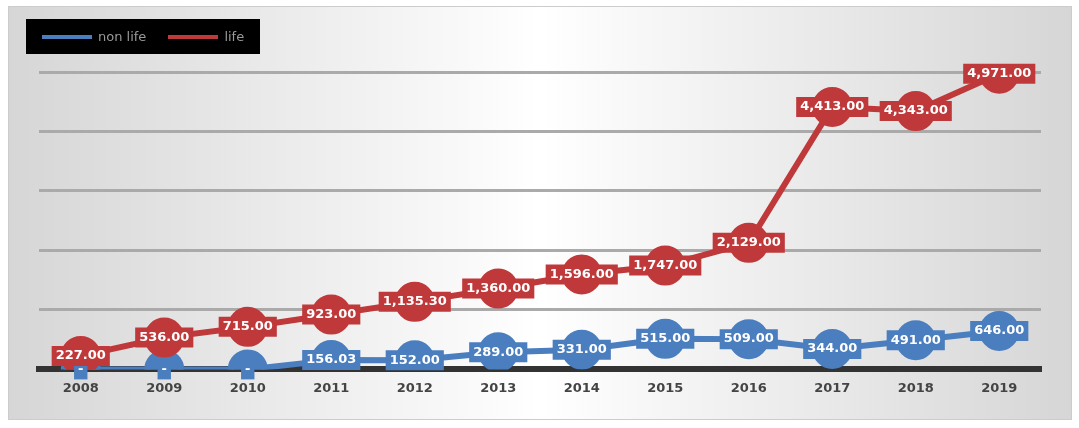 The height and width of the screenshot is (428, 1079). Describe the element at coordinates (832, 387) in the screenshot. I see `x-tick-label: 2017` at that location.